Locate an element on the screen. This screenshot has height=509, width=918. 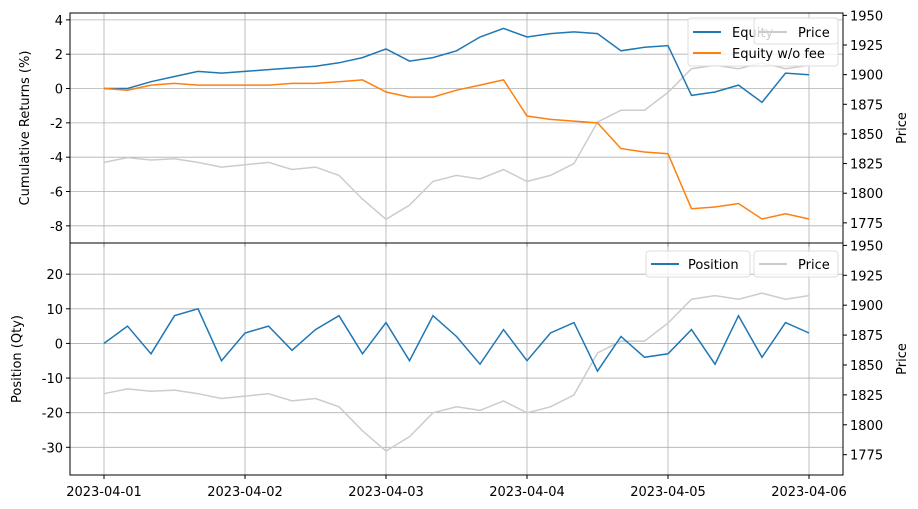
series-line-position is located at coordinates (456, 340).